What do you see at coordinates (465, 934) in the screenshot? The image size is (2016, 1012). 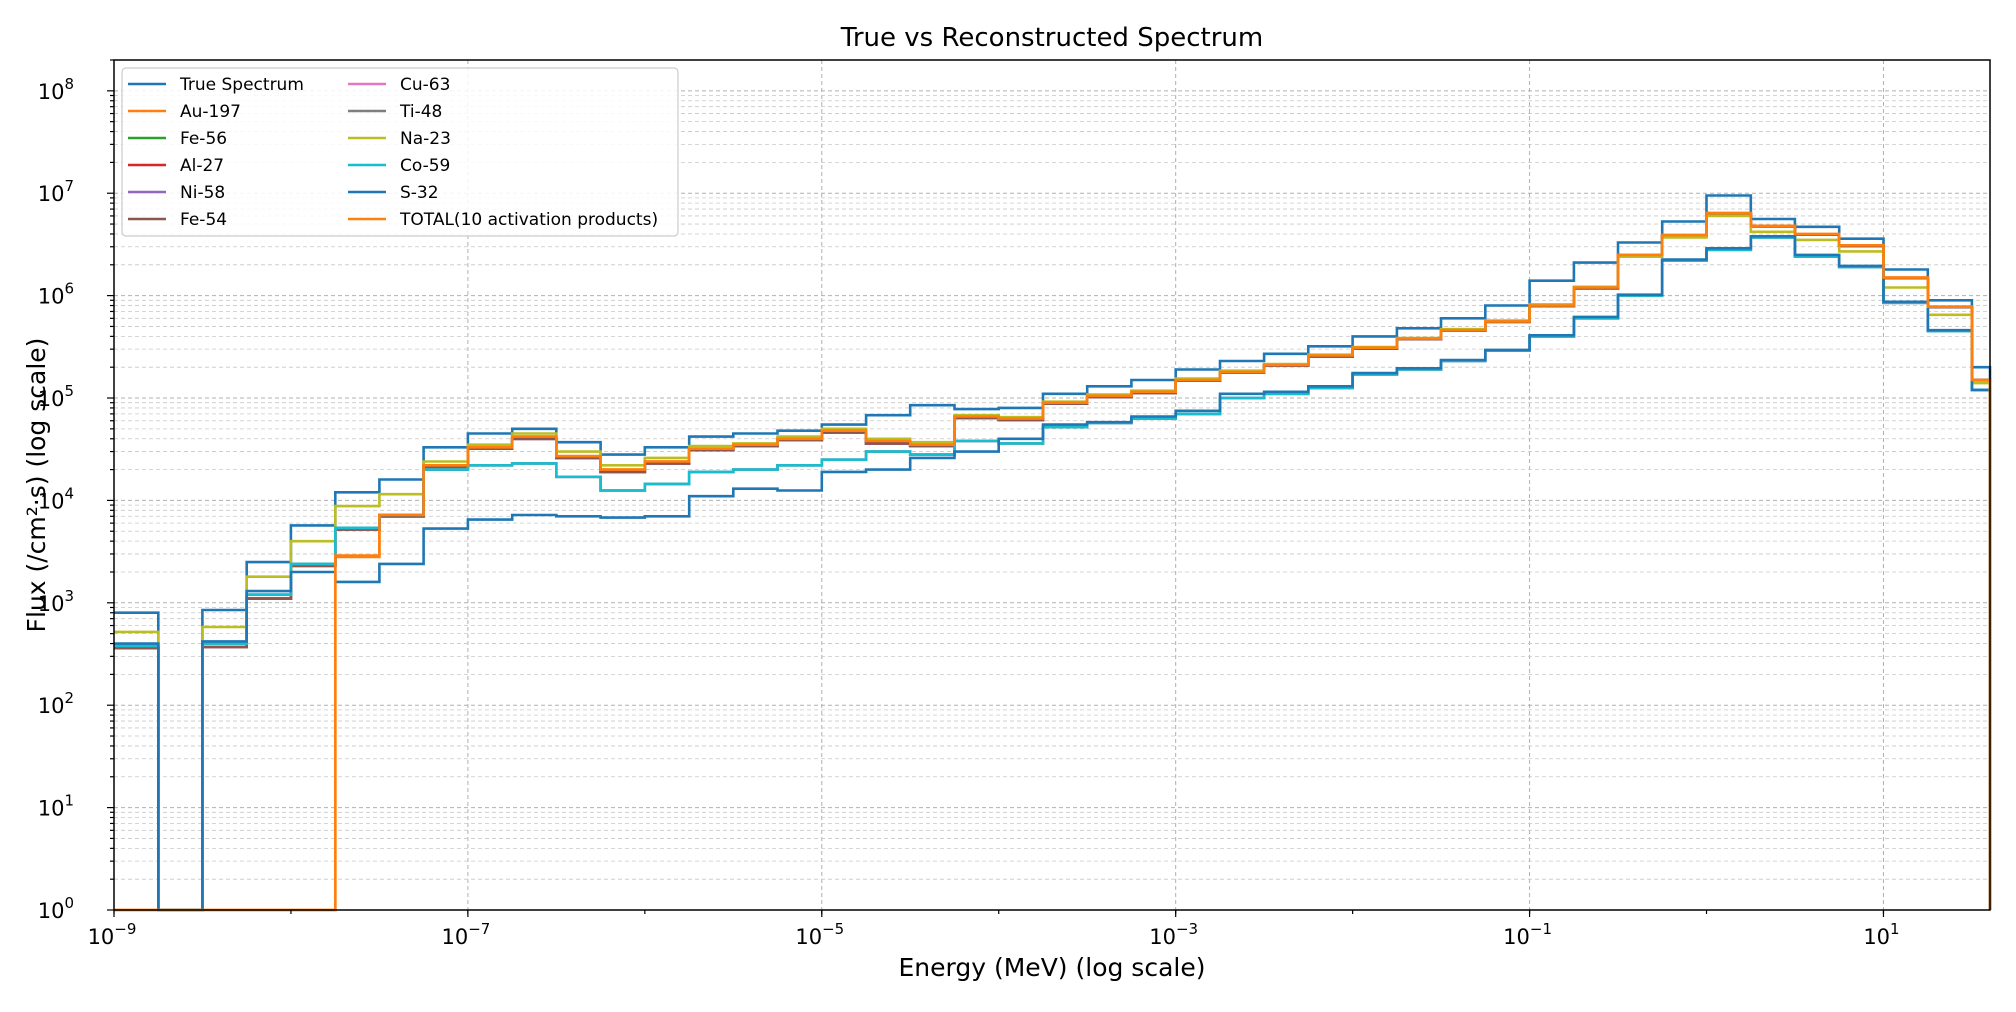 I see `x-tick-label: 10⁻⁷` at bounding box center [465, 934].